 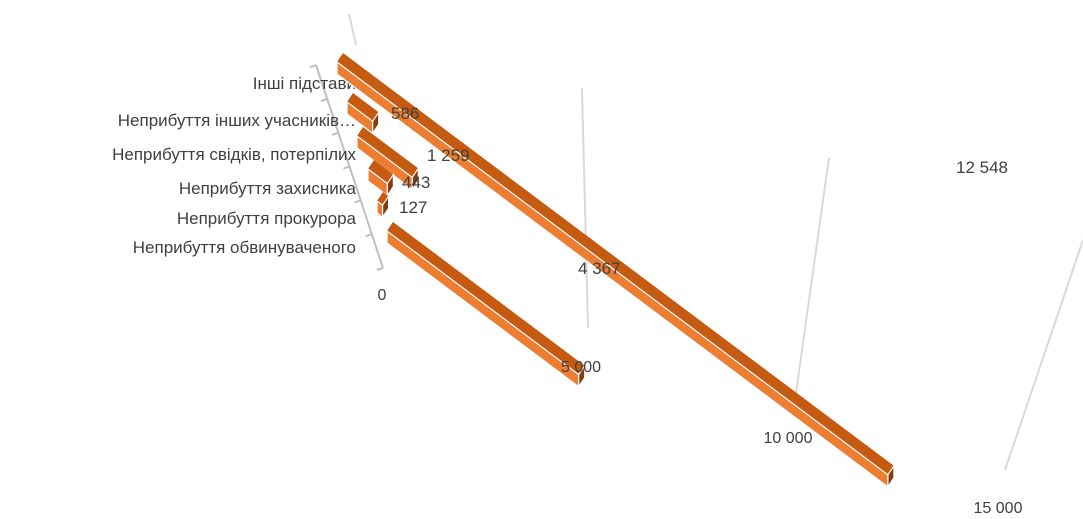 What do you see at coordinates (267, 218) in the screenshot?
I see `category-label: Неприбуття прокурора` at bounding box center [267, 218].